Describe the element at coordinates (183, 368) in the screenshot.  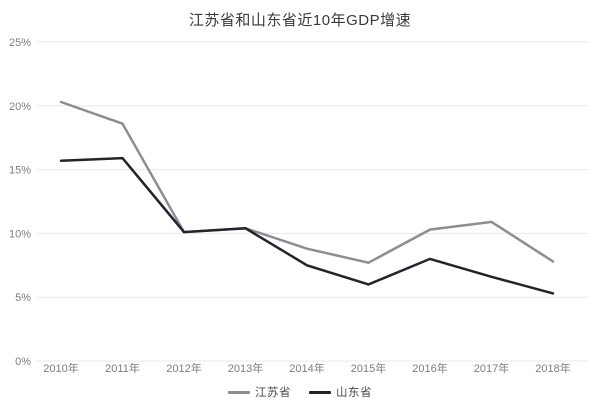
I see `x-axis-tick-label: 2012年` at that location.